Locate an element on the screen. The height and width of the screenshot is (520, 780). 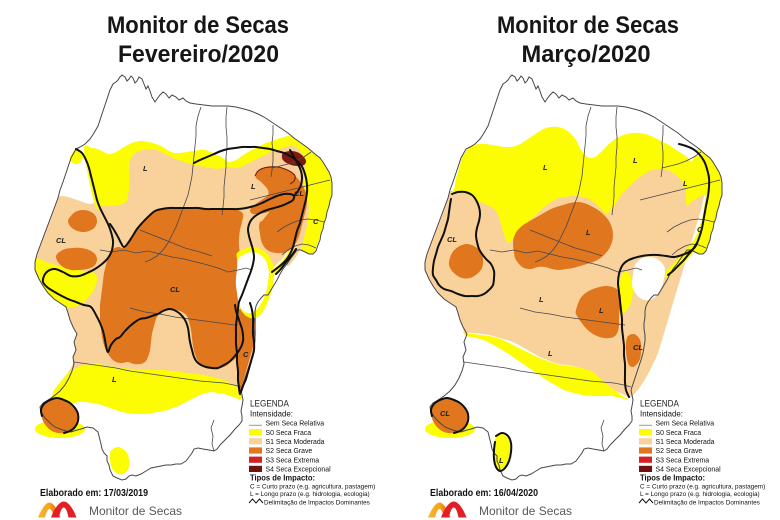
svg-text: Março/2020 is located at coordinates (586, 54).